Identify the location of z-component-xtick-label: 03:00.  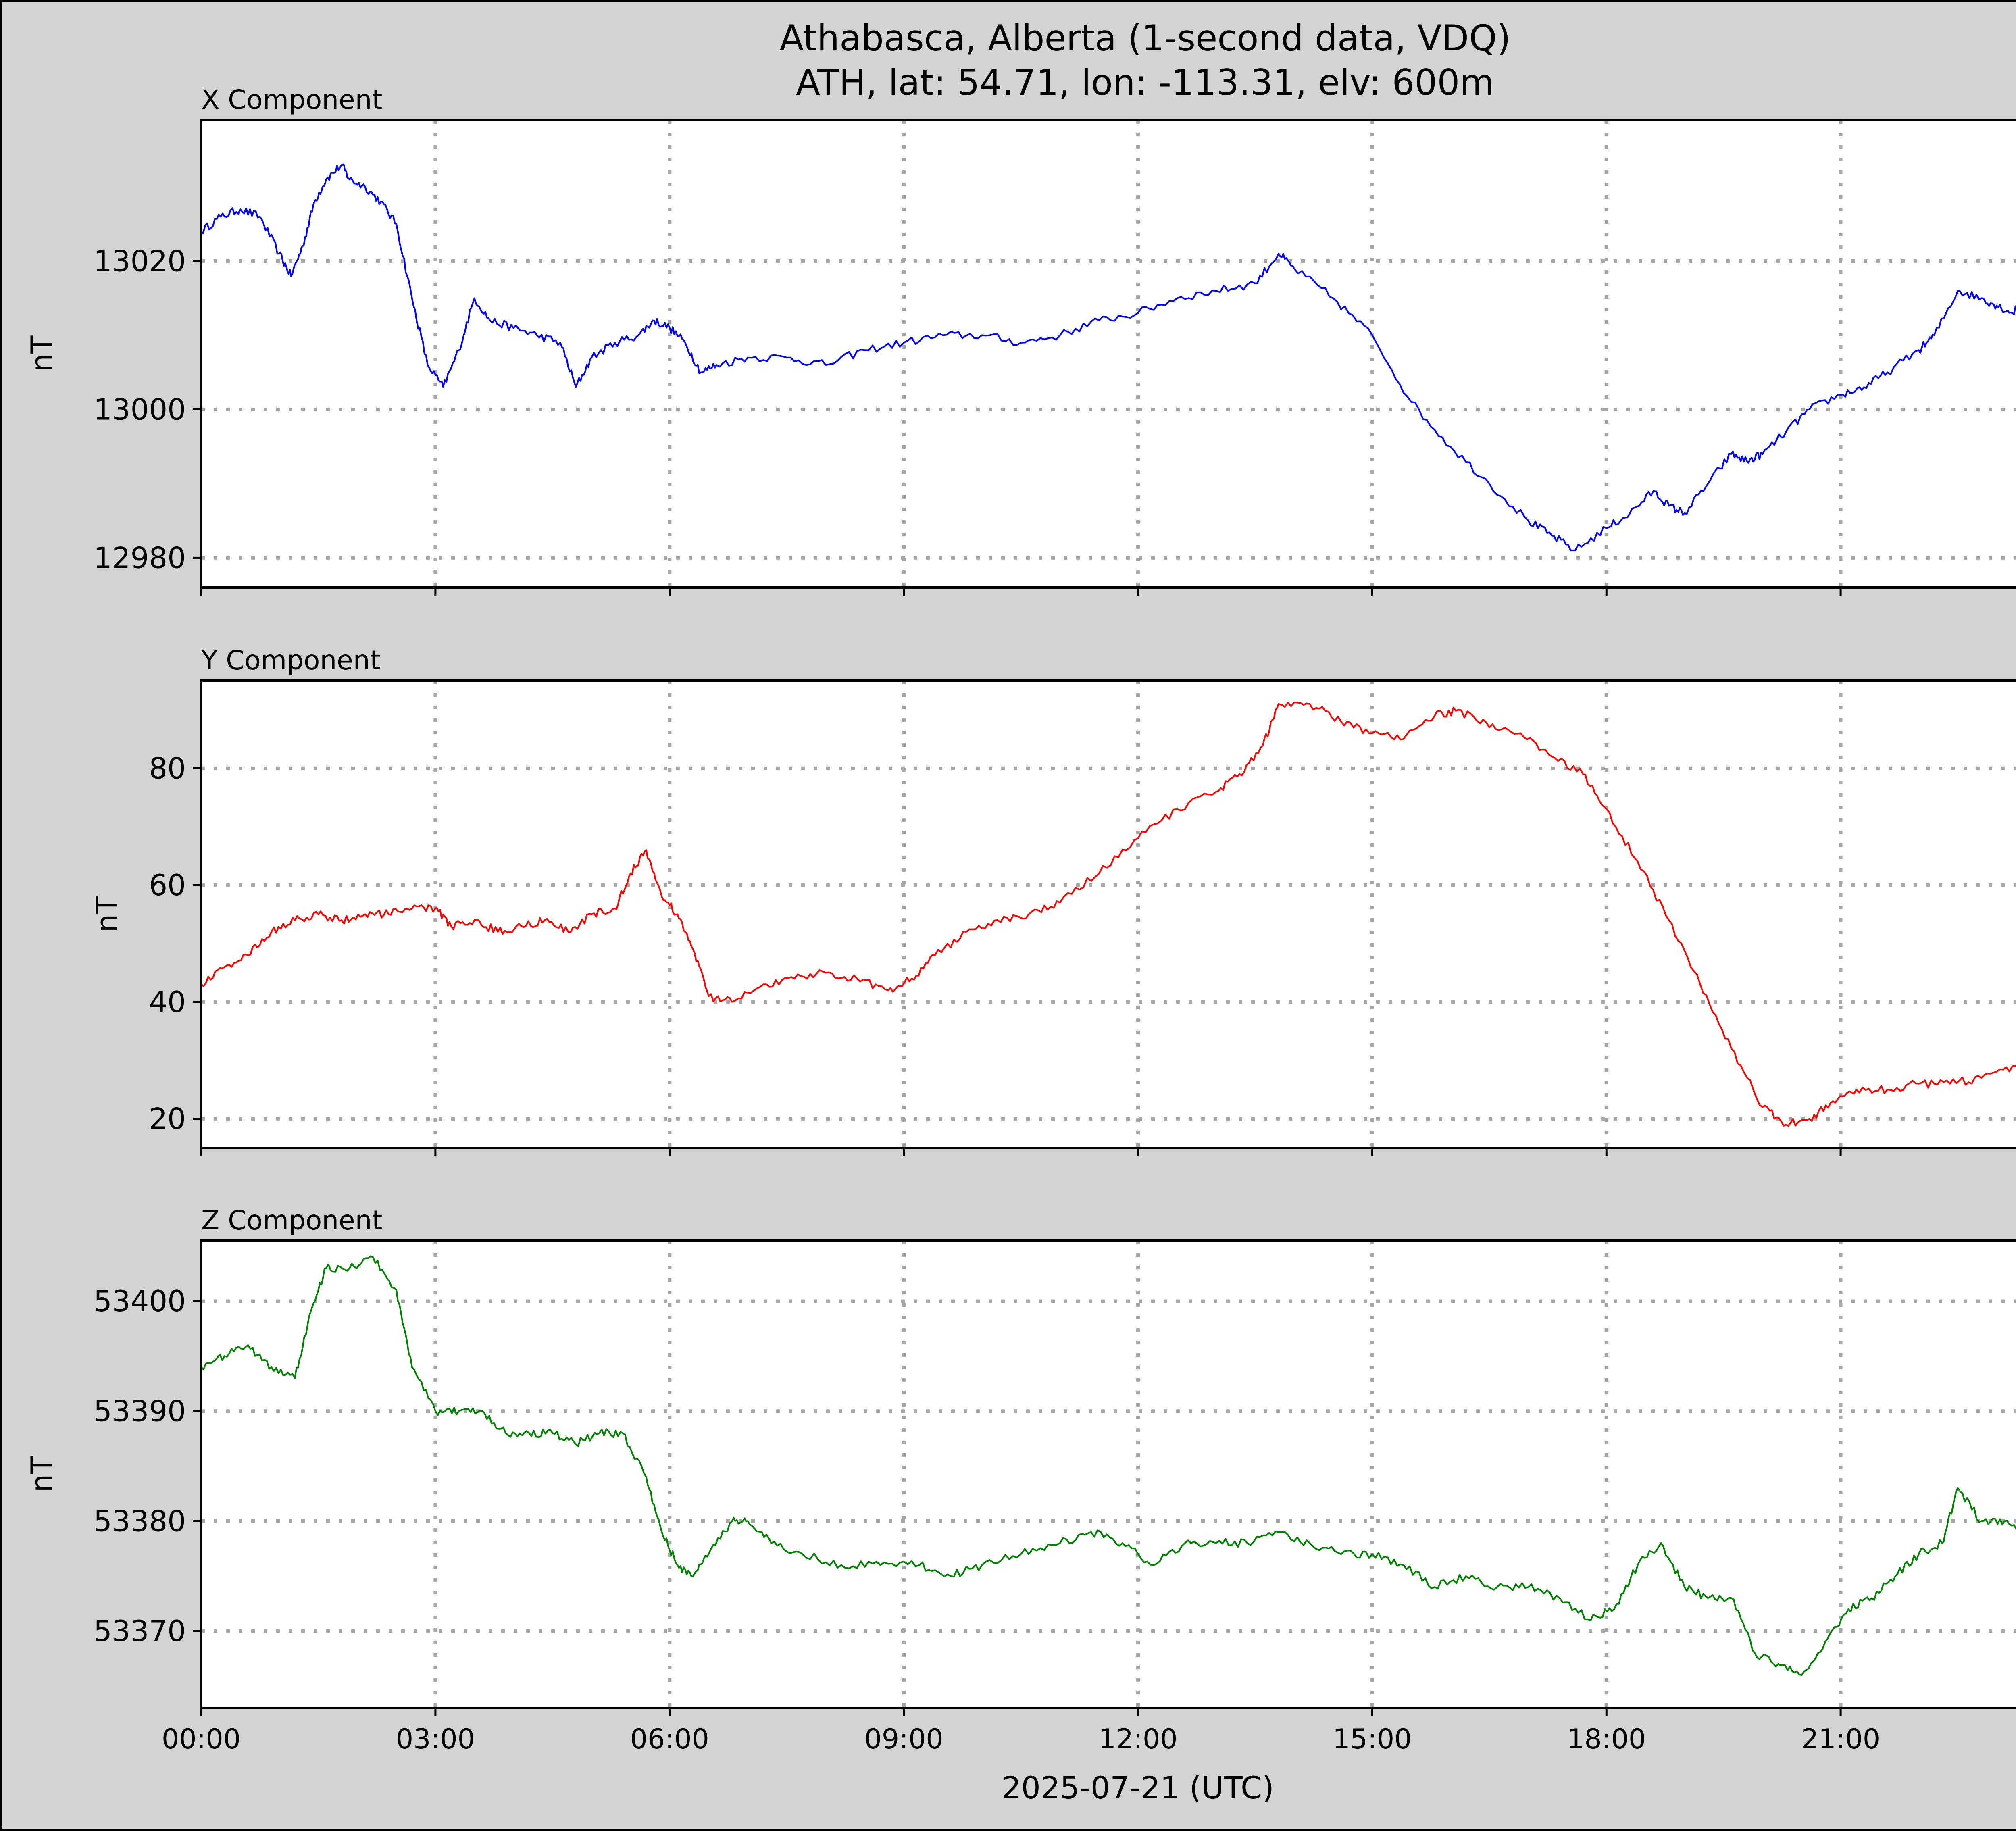
(435, 1739).